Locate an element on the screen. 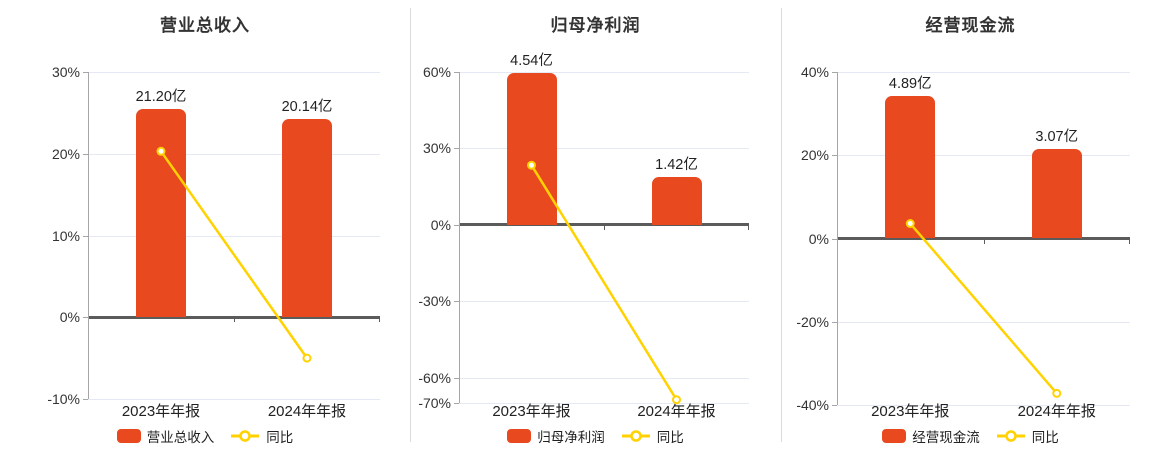 The height and width of the screenshot is (450, 1160). y-tick-label: 40% is located at coordinates (814, 72).